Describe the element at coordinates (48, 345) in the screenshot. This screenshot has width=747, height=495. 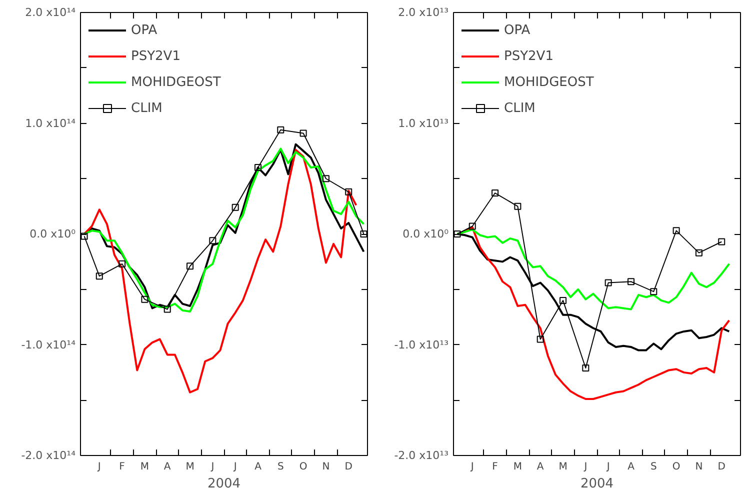
I see `y-tick-label: -1.0 x10¹⁴` at that location.